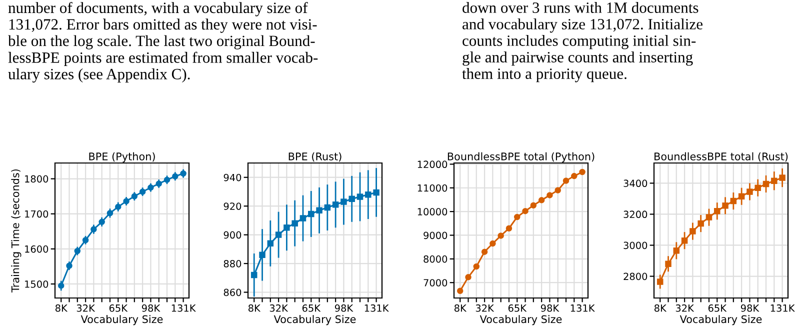 The width and height of the screenshot is (808, 331). What do you see at coordinates (636, 246) in the screenshot?
I see `y-tick-label: 3000` at bounding box center [636, 246].